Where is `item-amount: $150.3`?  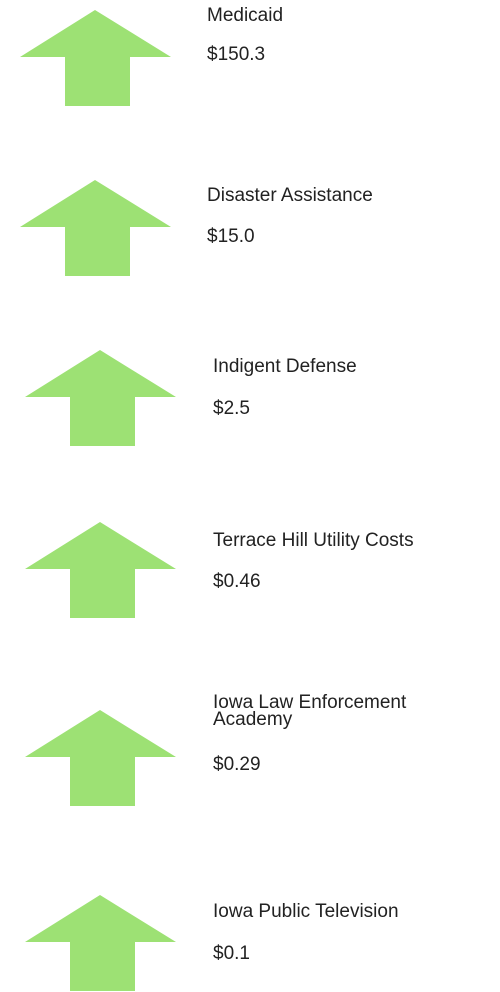 item-amount: $150.3 is located at coordinates (236, 54).